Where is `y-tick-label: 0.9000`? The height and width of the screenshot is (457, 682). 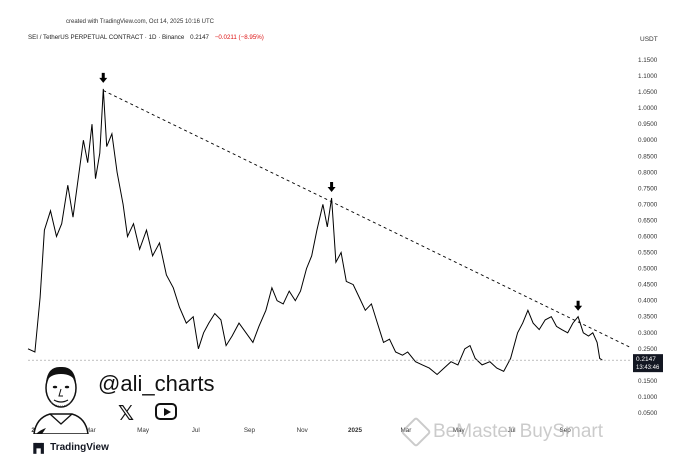
y-tick-label: 0.9000 is located at coordinates (648, 140).